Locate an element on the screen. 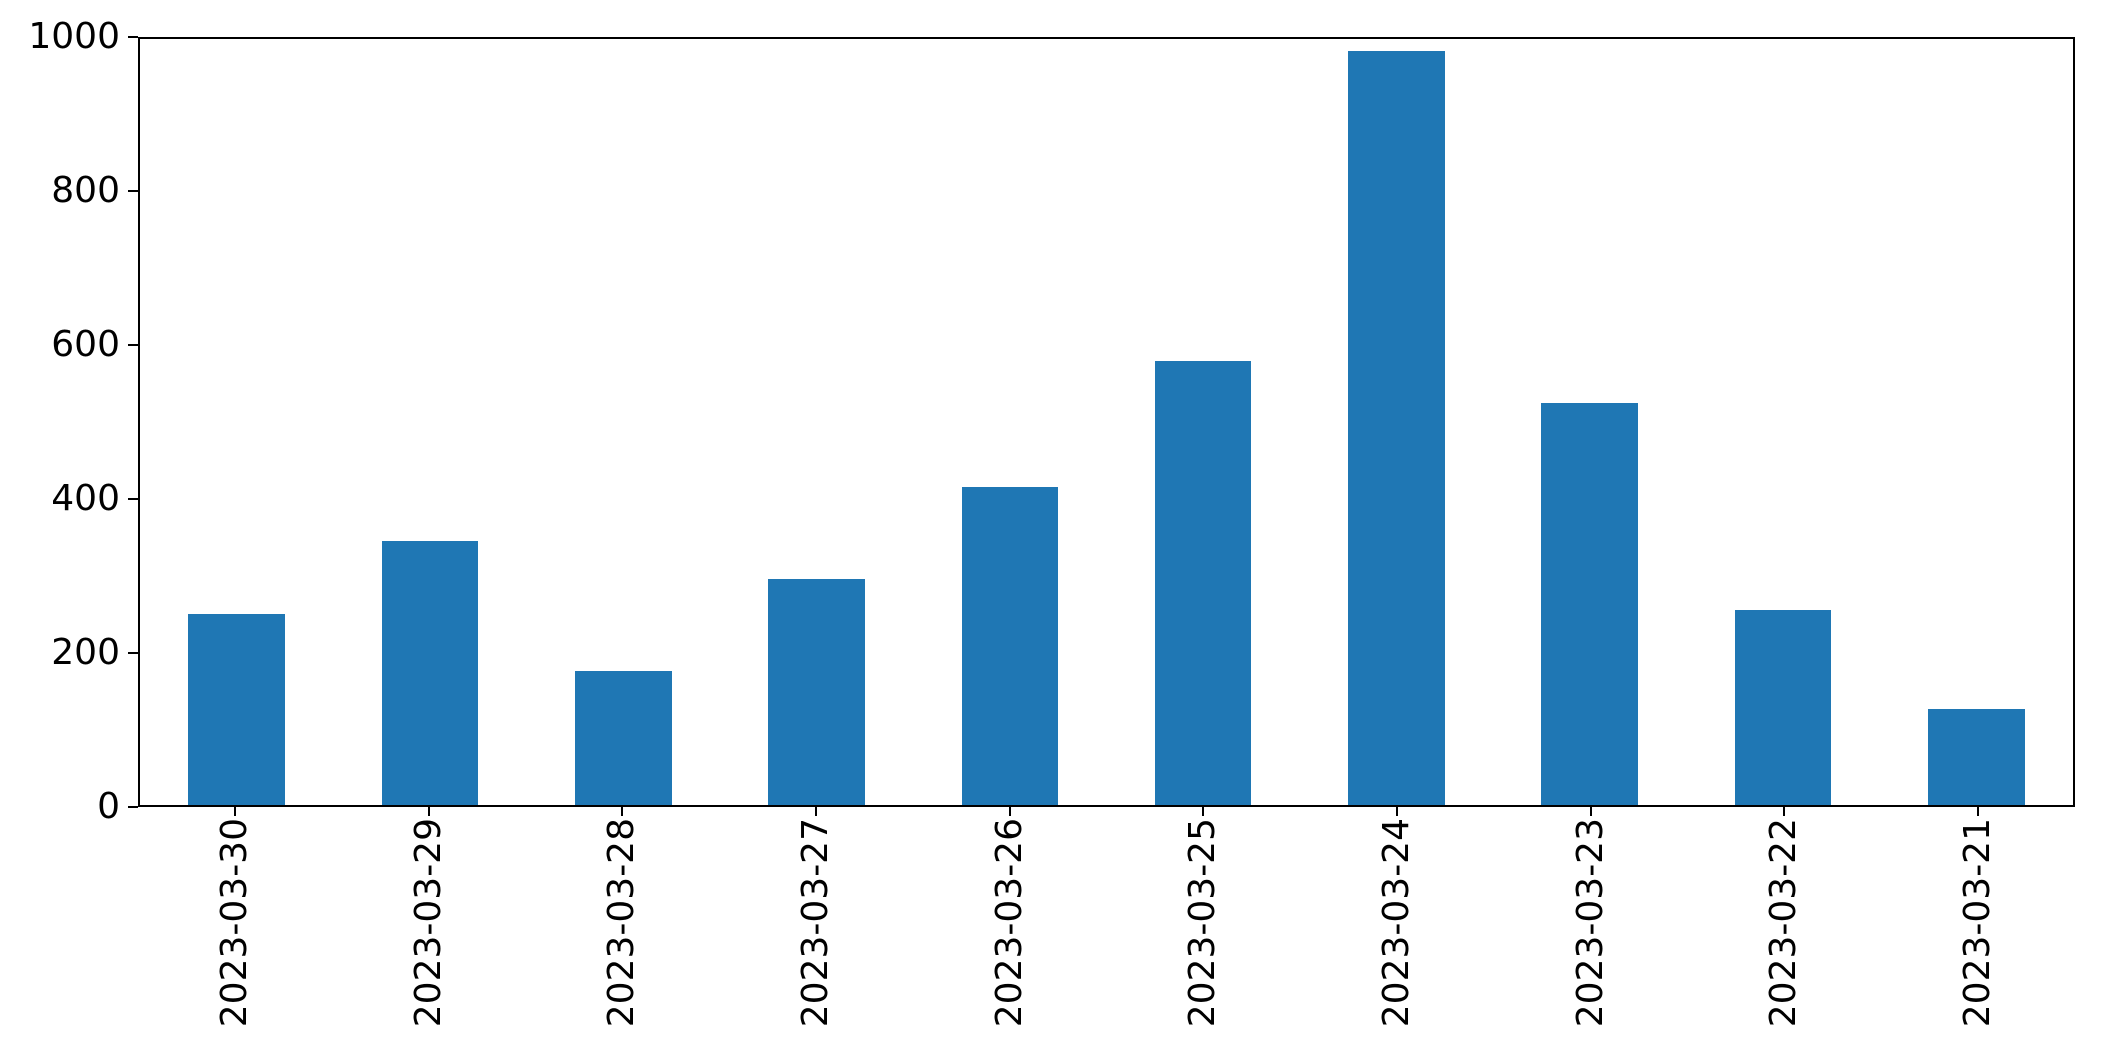  y-tick-label: 800 is located at coordinates (85, 190).